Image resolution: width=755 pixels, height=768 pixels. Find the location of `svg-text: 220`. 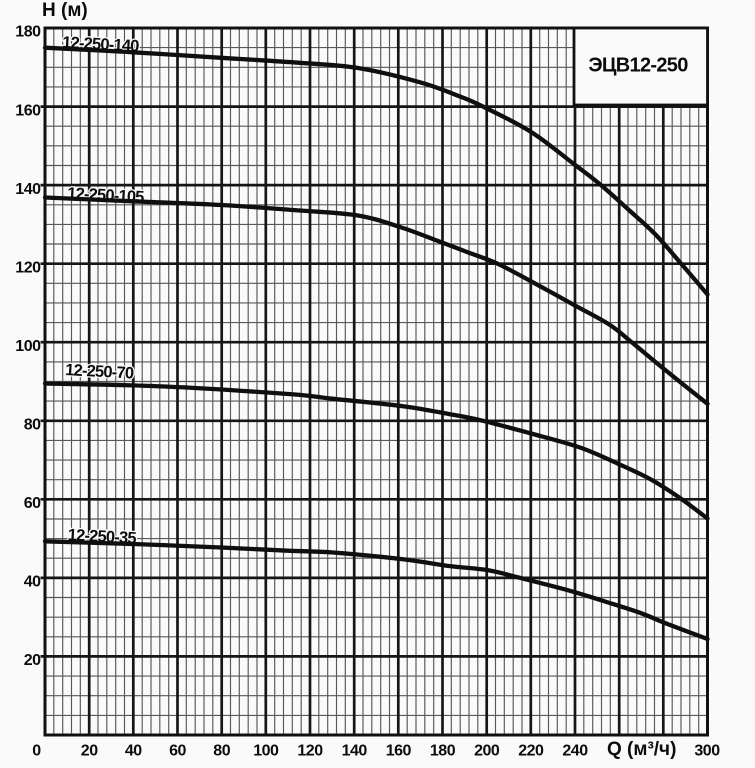

svg-text: 220 is located at coordinates (531, 751).